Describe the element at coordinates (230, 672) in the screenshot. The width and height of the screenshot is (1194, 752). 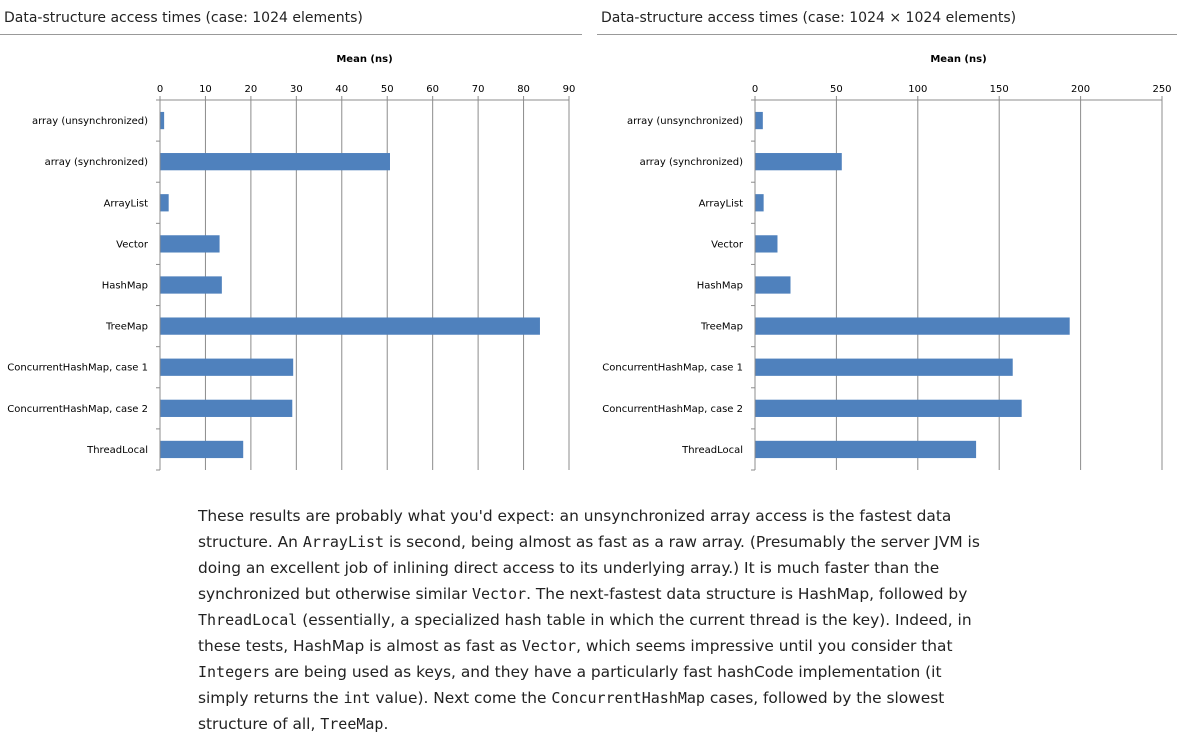
I see `inline-code: Integer` at that location.